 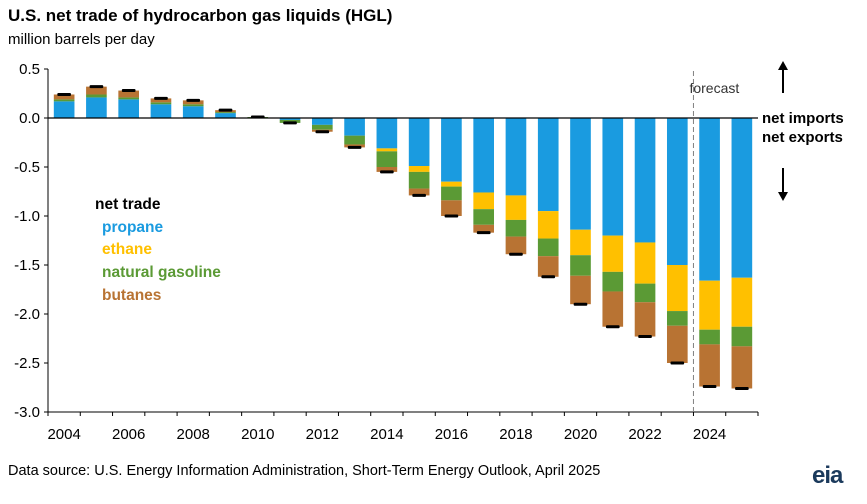 I want to click on bar-propane-2024, so click(x=709, y=199).